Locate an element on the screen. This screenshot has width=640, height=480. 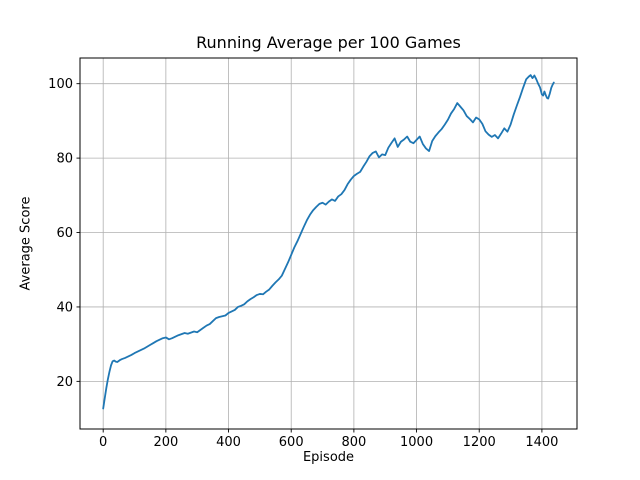
x-axis-label: Episode is located at coordinates (328, 457).